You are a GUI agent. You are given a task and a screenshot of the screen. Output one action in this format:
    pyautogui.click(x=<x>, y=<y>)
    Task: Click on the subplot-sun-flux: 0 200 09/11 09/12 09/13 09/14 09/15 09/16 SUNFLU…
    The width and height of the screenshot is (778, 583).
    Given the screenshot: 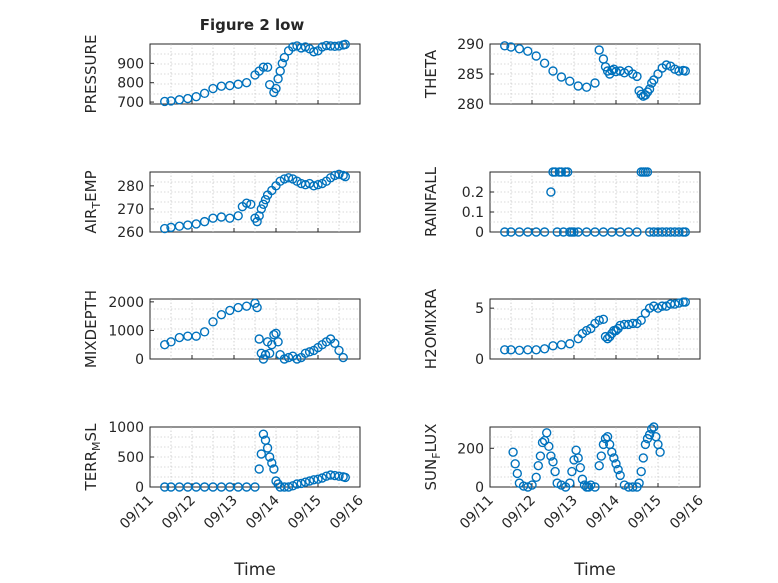 What is the action you would take?
    pyautogui.click(x=564, y=477)
    